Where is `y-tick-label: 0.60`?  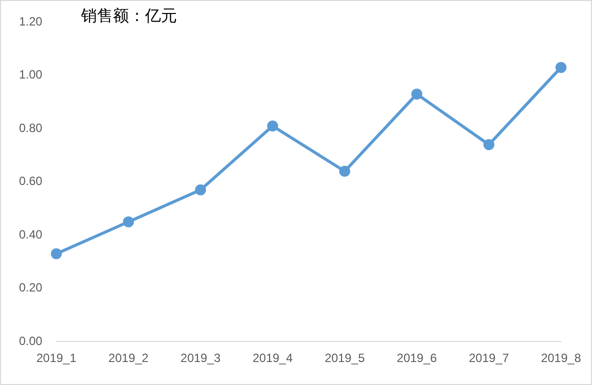
y-tick-label: 0.60 is located at coordinates (30, 181).